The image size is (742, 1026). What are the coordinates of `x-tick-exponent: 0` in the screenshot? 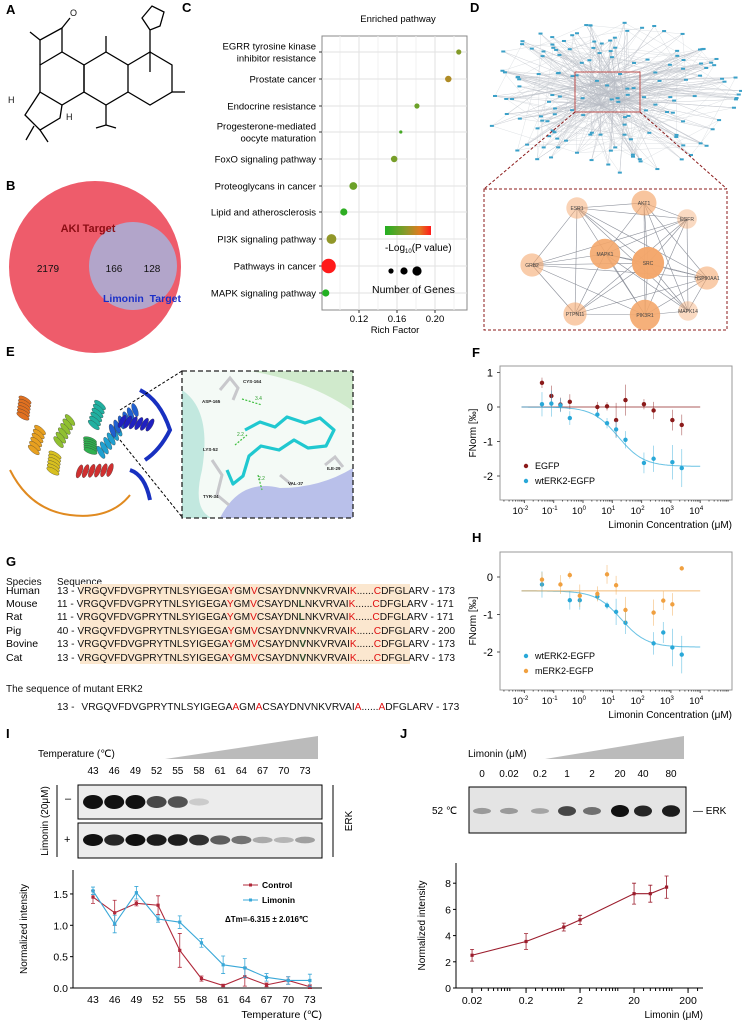 It's located at (585, 509).